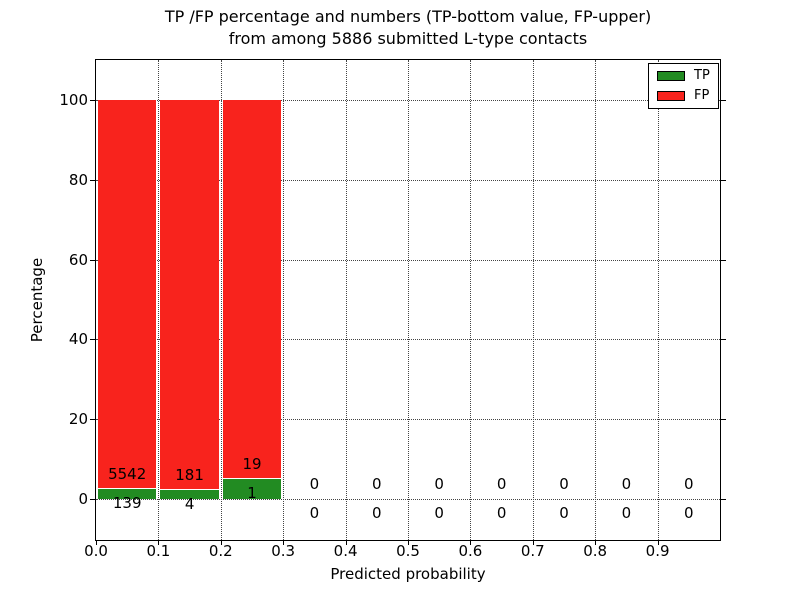 The height and width of the screenshot is (600, 800). What do you see at coordinates (252, 492) in the screenshot?
I see `tp-count-label: 1` at bounding box center [252, 492].